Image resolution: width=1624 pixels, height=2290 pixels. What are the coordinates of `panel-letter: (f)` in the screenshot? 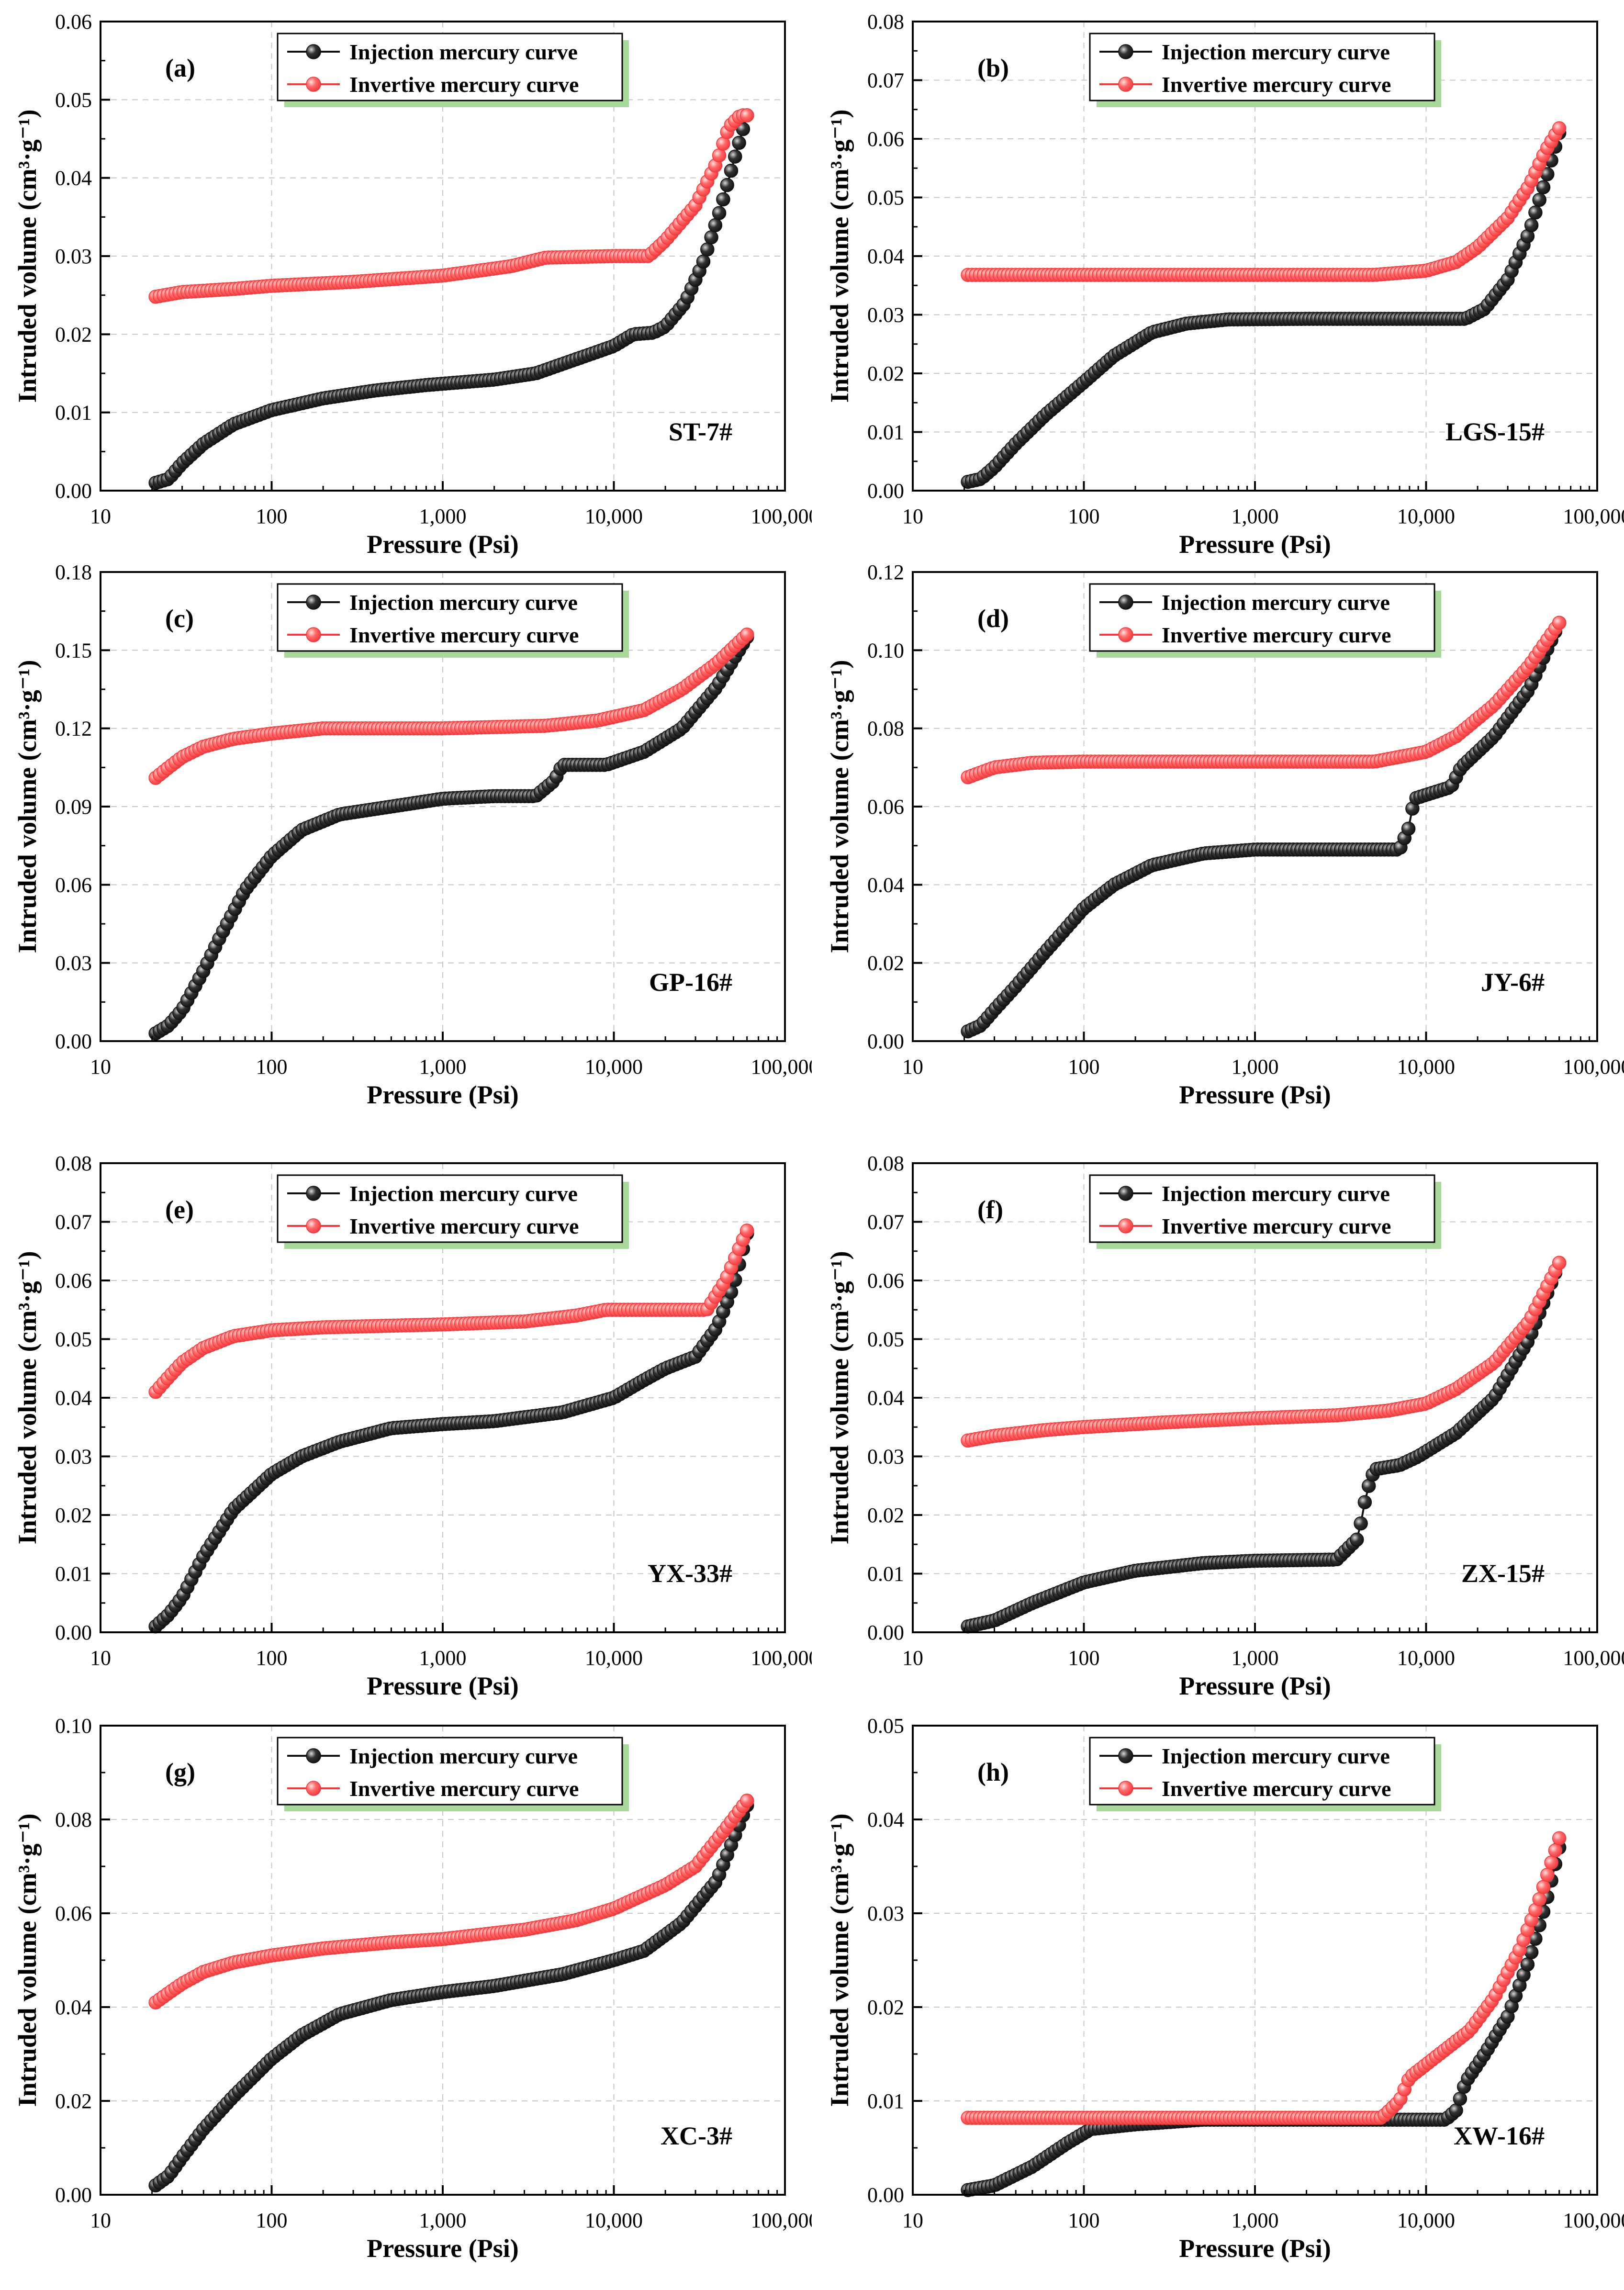 It's located at (990, 1209).